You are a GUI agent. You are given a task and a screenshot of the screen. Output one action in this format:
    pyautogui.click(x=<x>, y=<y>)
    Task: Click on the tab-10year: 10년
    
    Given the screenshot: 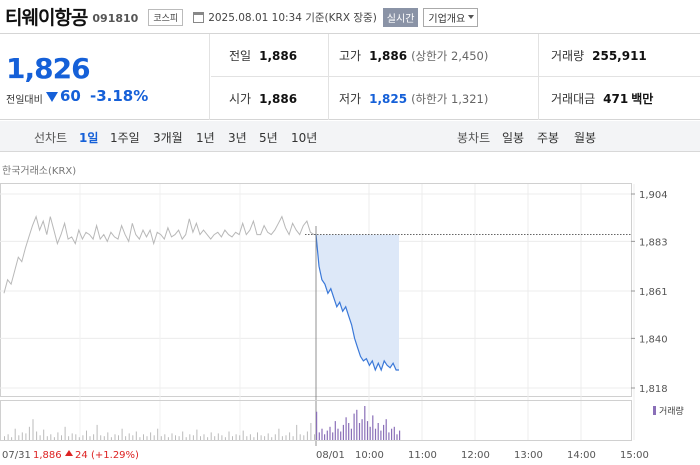 What is the action you would take?
    pyautogui.click(x=304, y=138)
    